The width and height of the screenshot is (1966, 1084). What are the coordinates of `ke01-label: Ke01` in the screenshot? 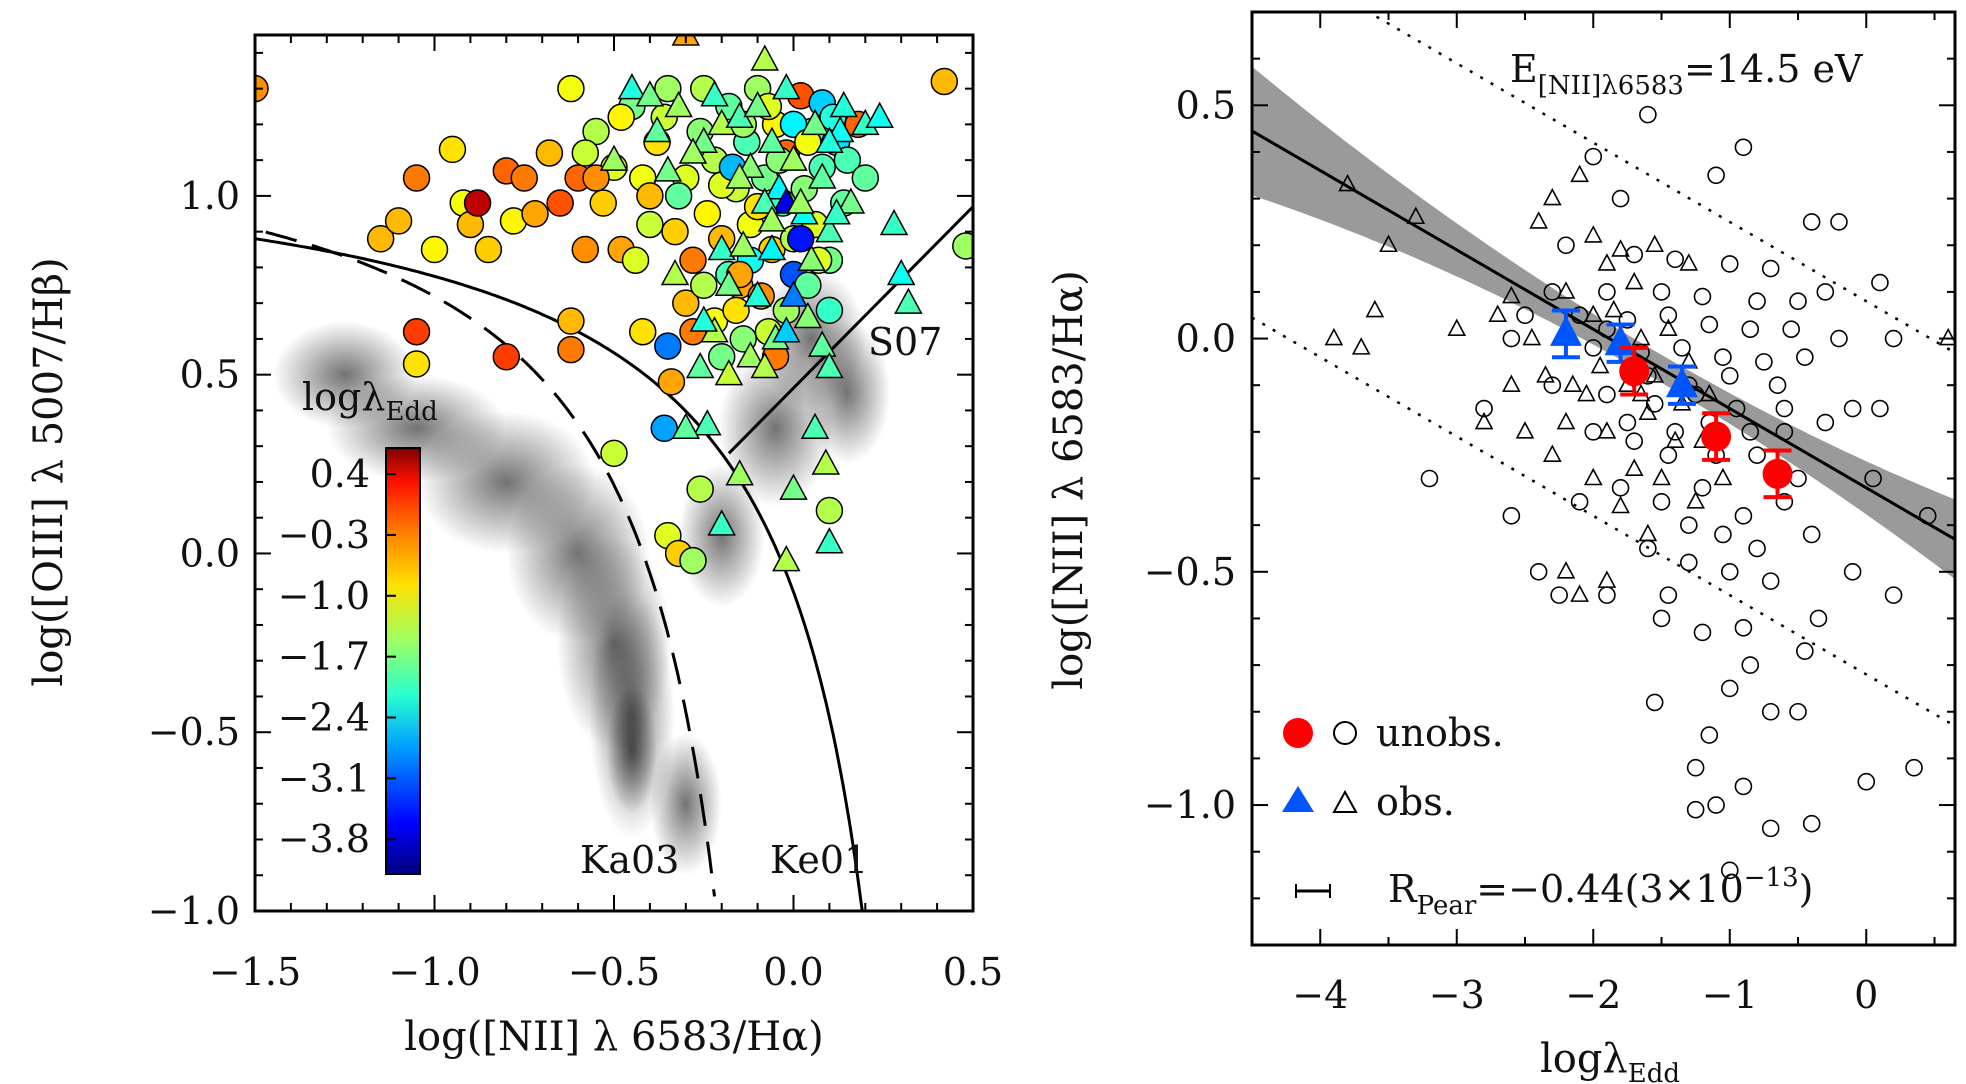 It's located at (819, 860).